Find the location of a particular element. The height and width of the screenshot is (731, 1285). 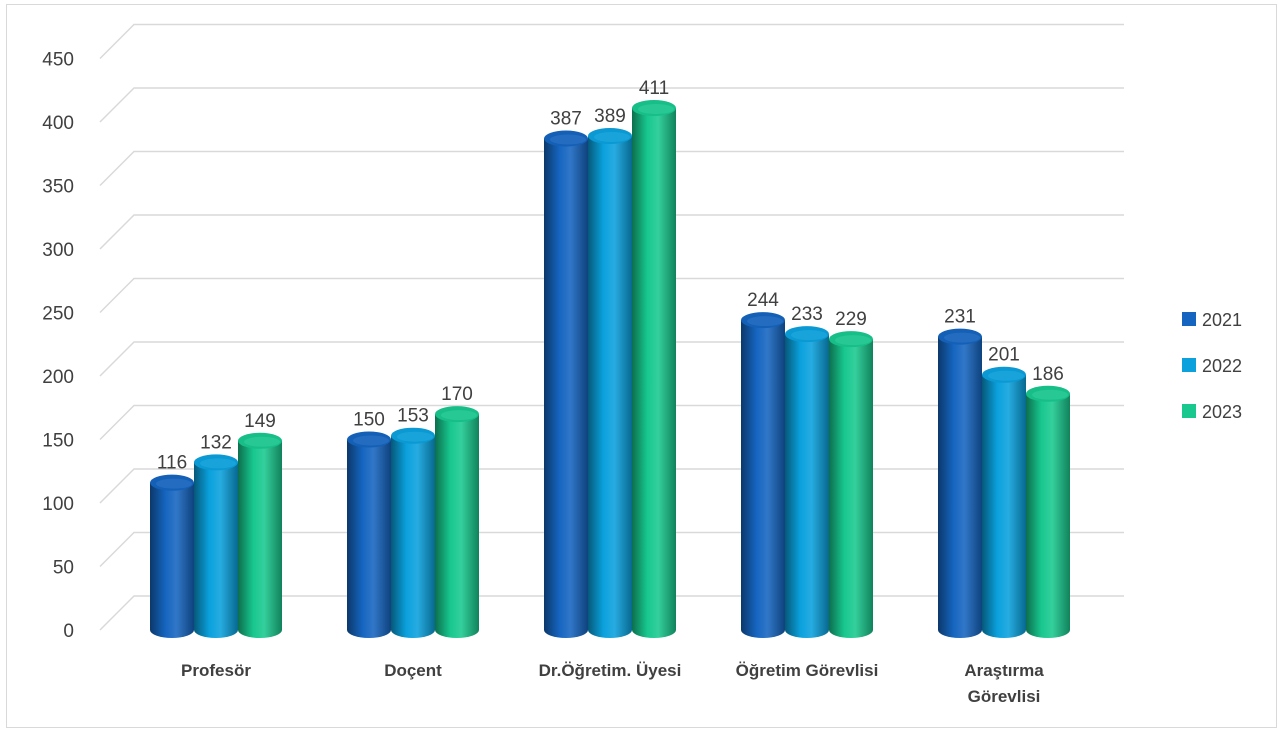

y-tick-label: 100 is located at coordinates (58, 504).